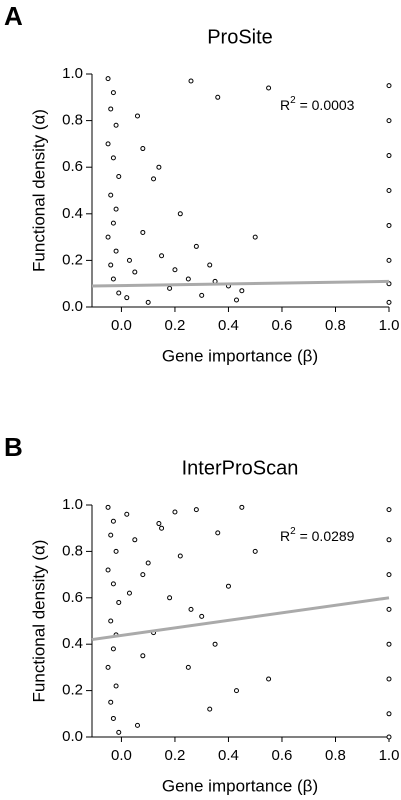  What do you see at coordinates (72, 504) in the screenshot?
I see `y-tick-label: 1.0` at bounding box center [72, 504].